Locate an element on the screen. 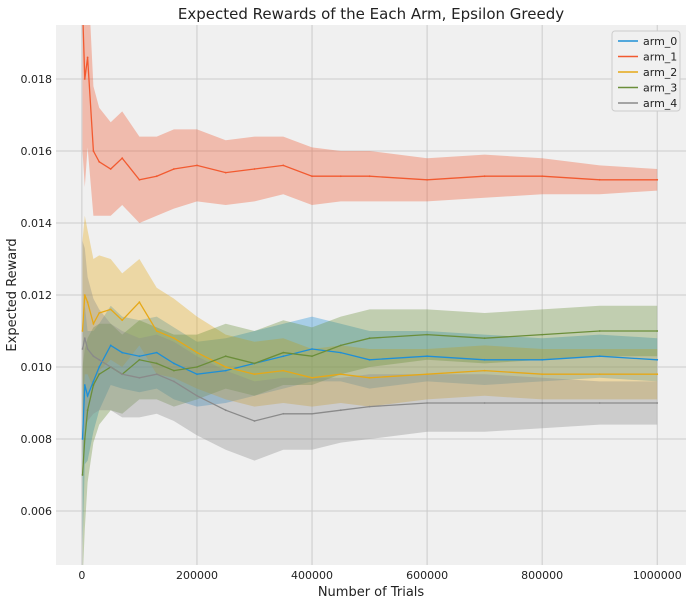  y-tick-label: 0.014 is located at coordinates (37, 223).